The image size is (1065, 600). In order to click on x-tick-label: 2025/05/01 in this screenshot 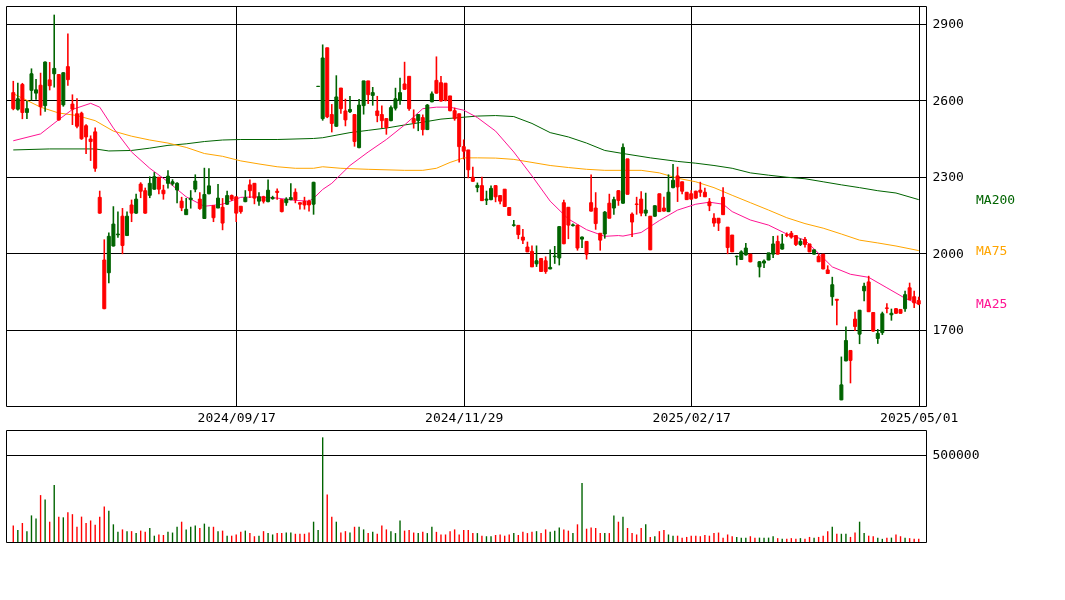, I will do `click(919, 417)`.